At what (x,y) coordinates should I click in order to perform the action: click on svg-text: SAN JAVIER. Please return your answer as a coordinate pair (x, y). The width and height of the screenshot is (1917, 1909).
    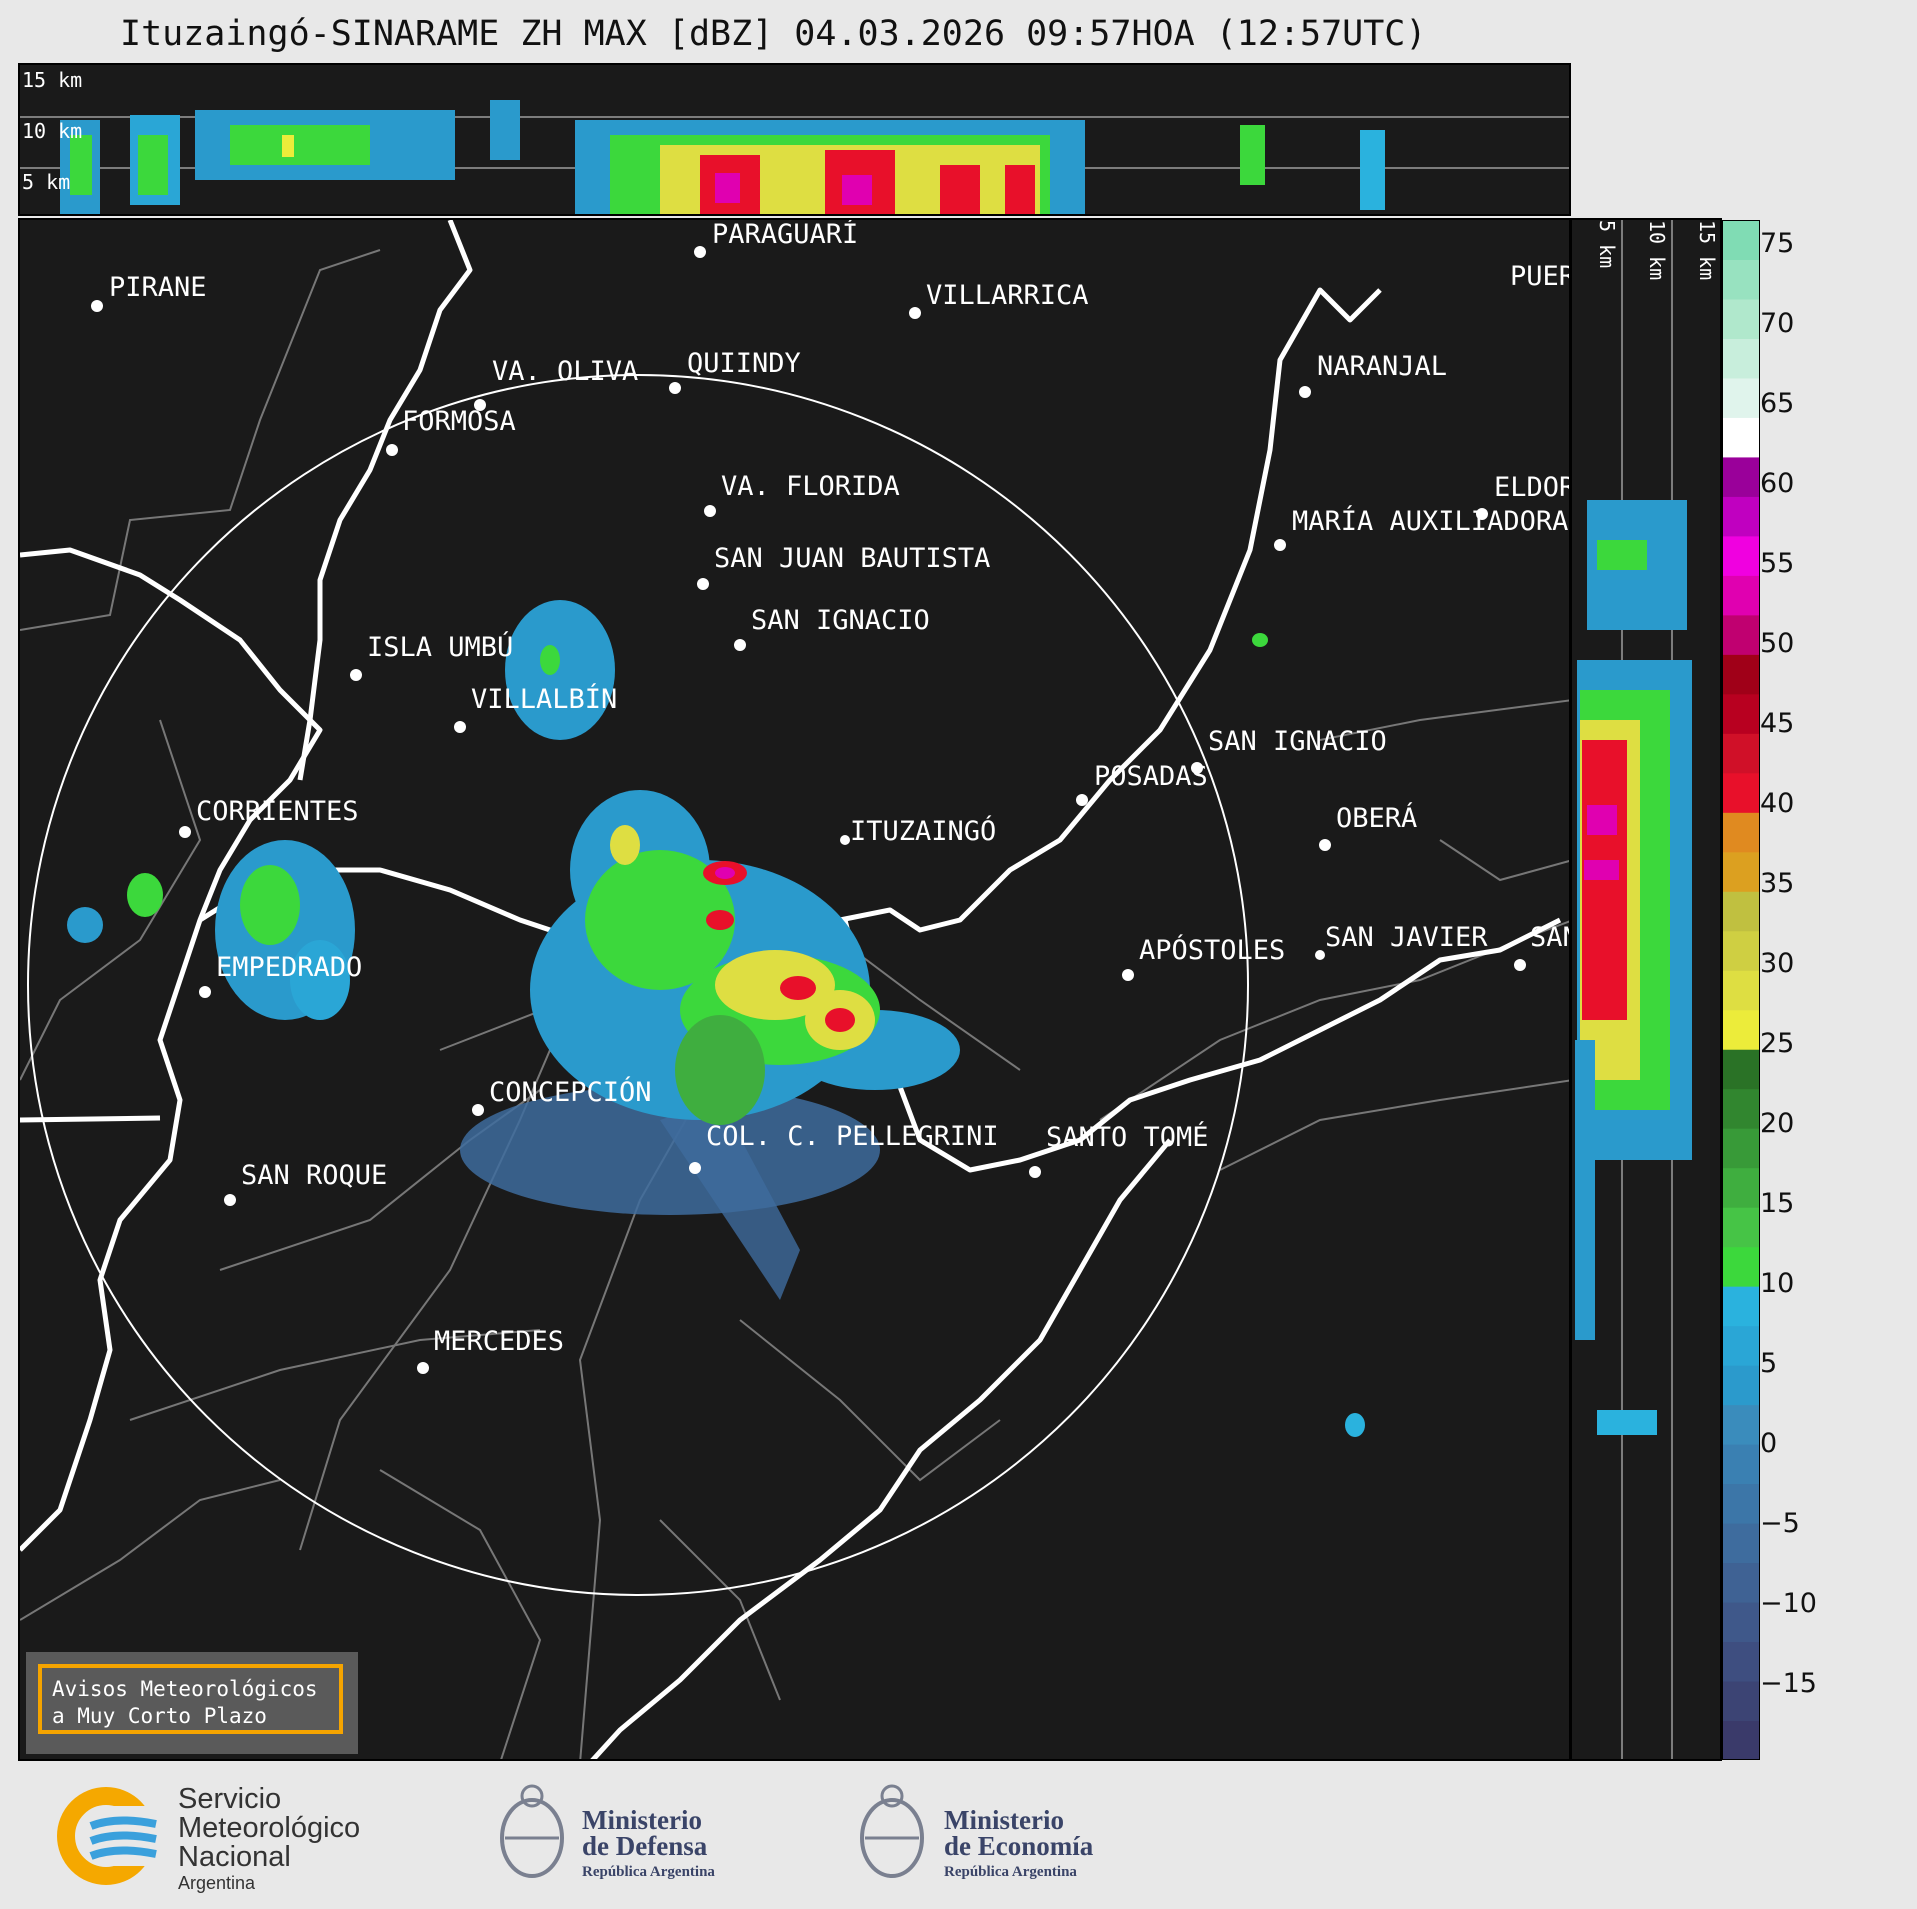
    Looking at the image, I should click on (1406, 937).